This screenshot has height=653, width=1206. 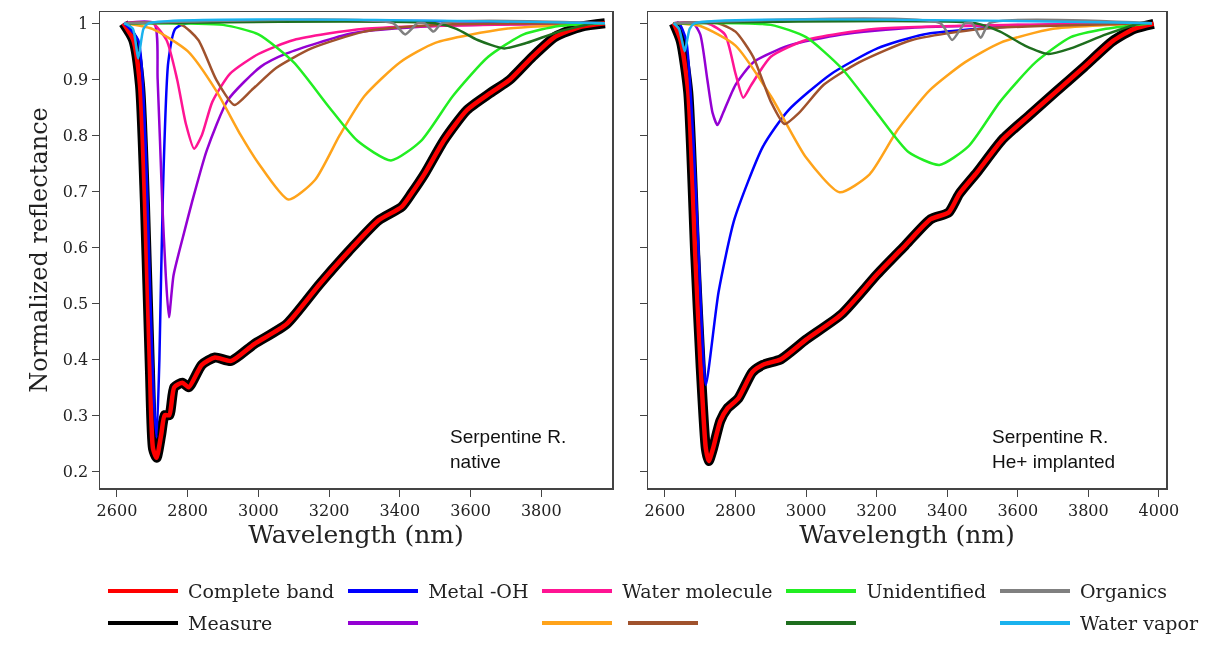 What do you see at coordinates (230, 623) in the screenshot?
I see `legend-label: Measure` at bounding box center [230, 623].